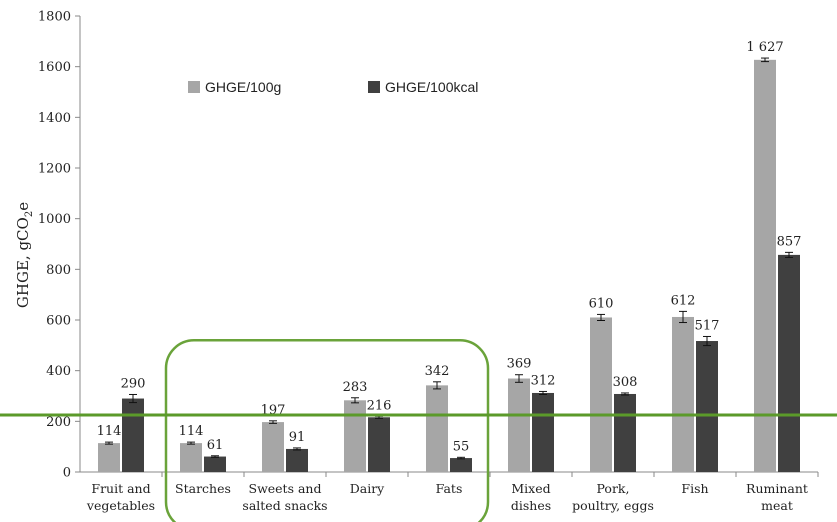  What do you see at coordinates (613, 505) in the screenshot?
I see `category-label: poultry, eggs` at bounding box center [613, 505].